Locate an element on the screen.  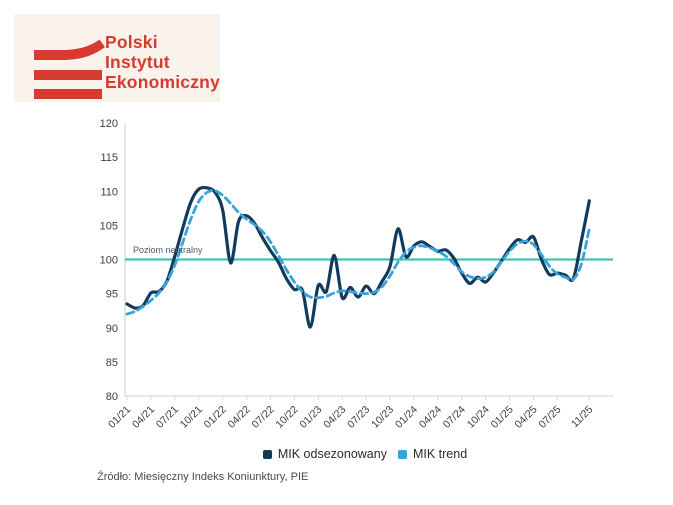
legend-swatch-mik-trend is located at coordinates (402, 454).